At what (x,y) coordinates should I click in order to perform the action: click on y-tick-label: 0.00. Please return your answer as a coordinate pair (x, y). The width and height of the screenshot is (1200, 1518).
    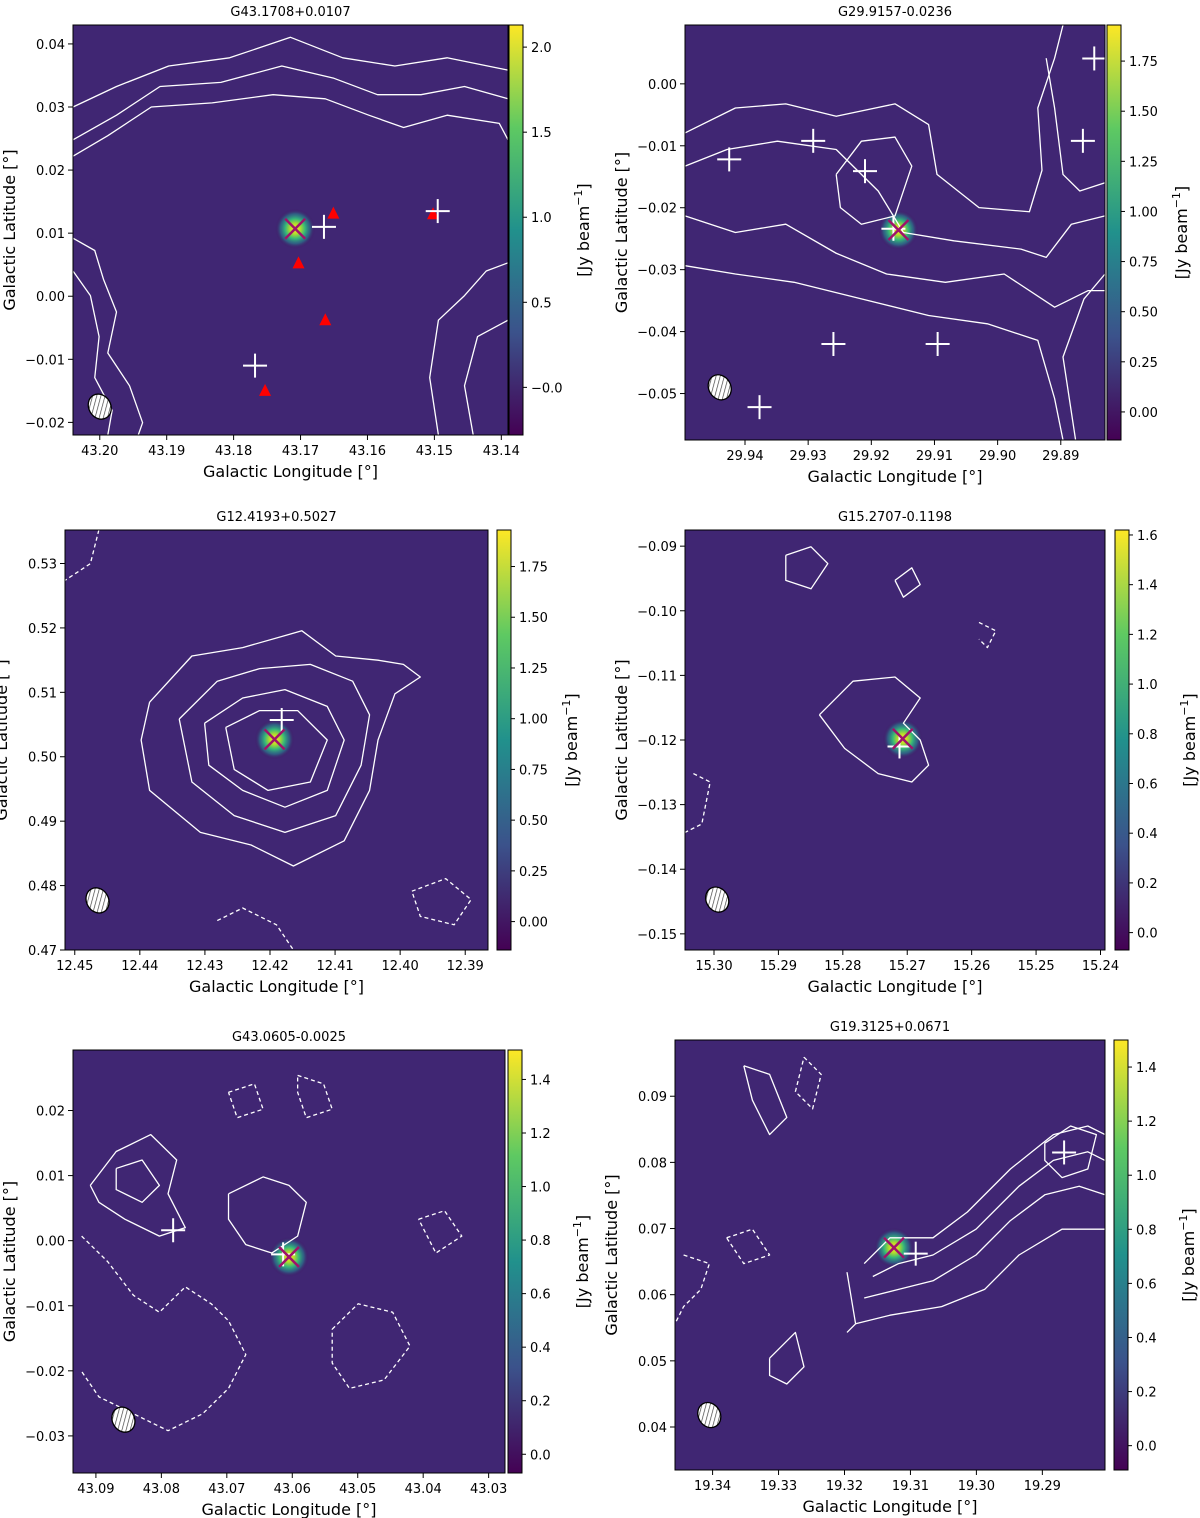
    Looking at the image, I should click on (50, 1242).